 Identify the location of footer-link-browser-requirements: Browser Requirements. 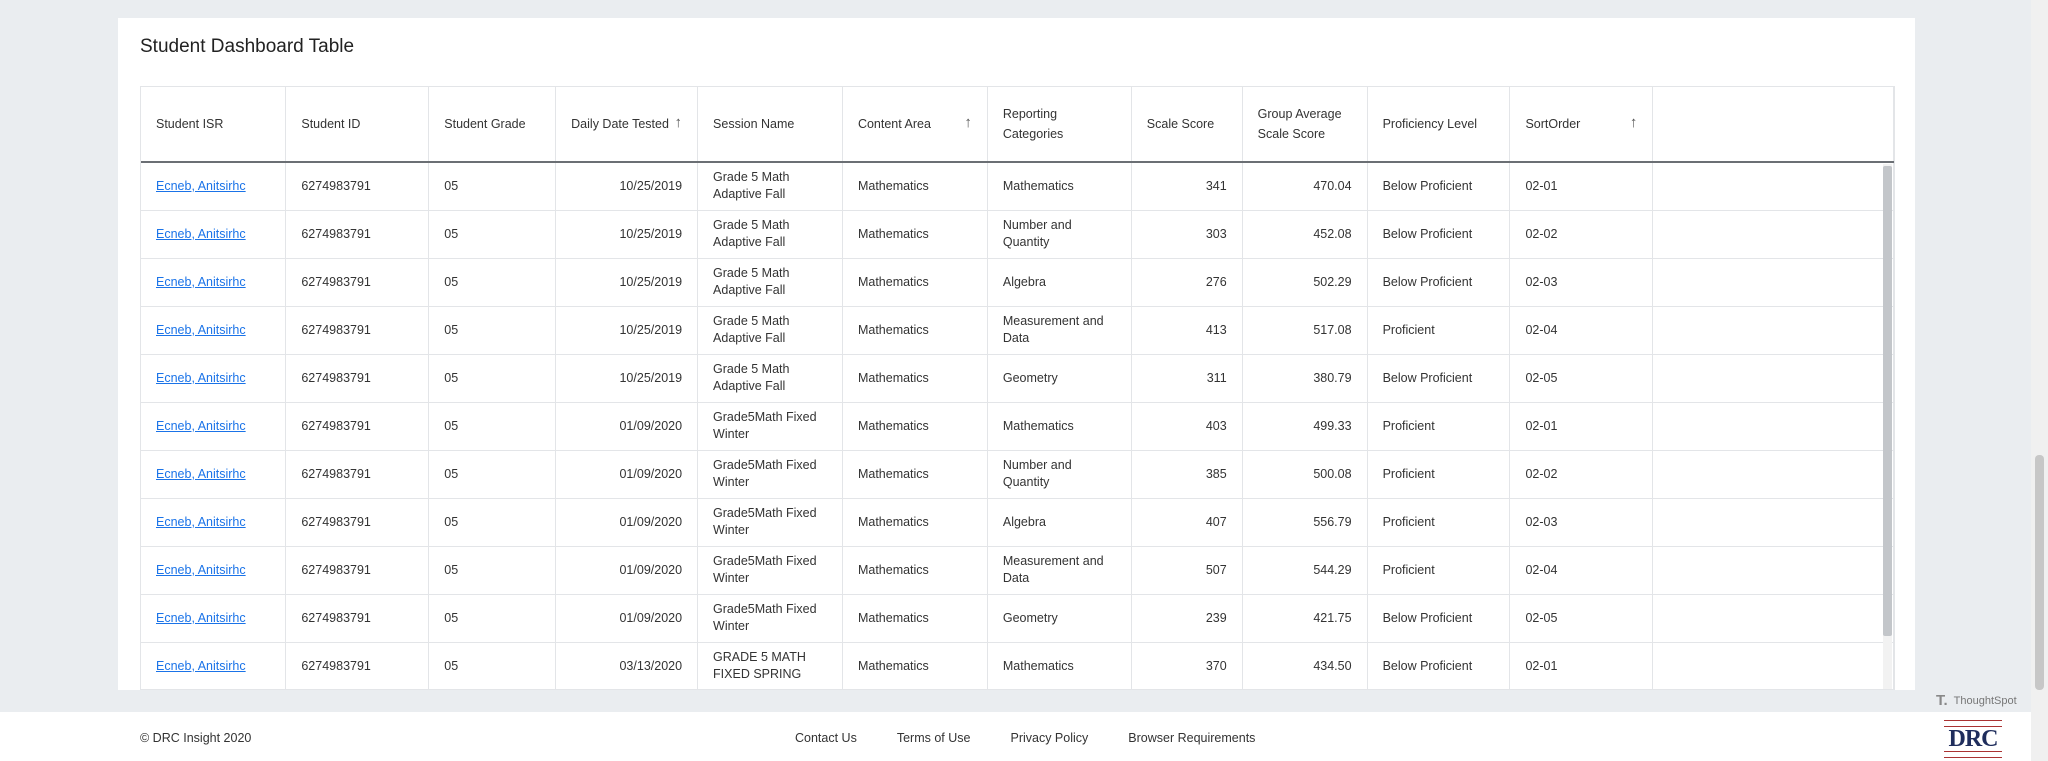
(1192, 738).